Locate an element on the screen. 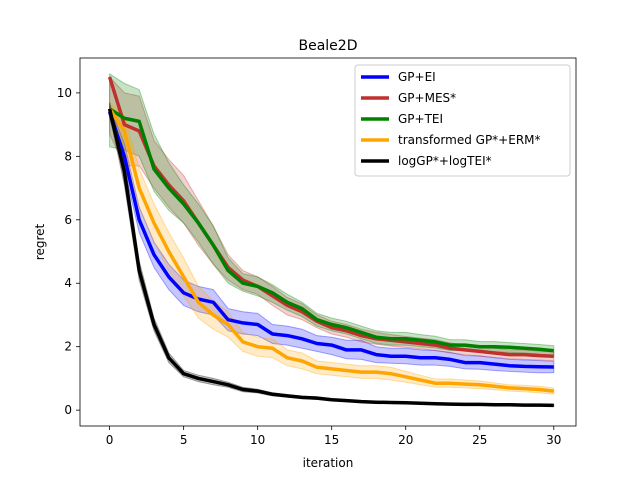  y-tick-label: 8 is located at coordinates (68, 156).